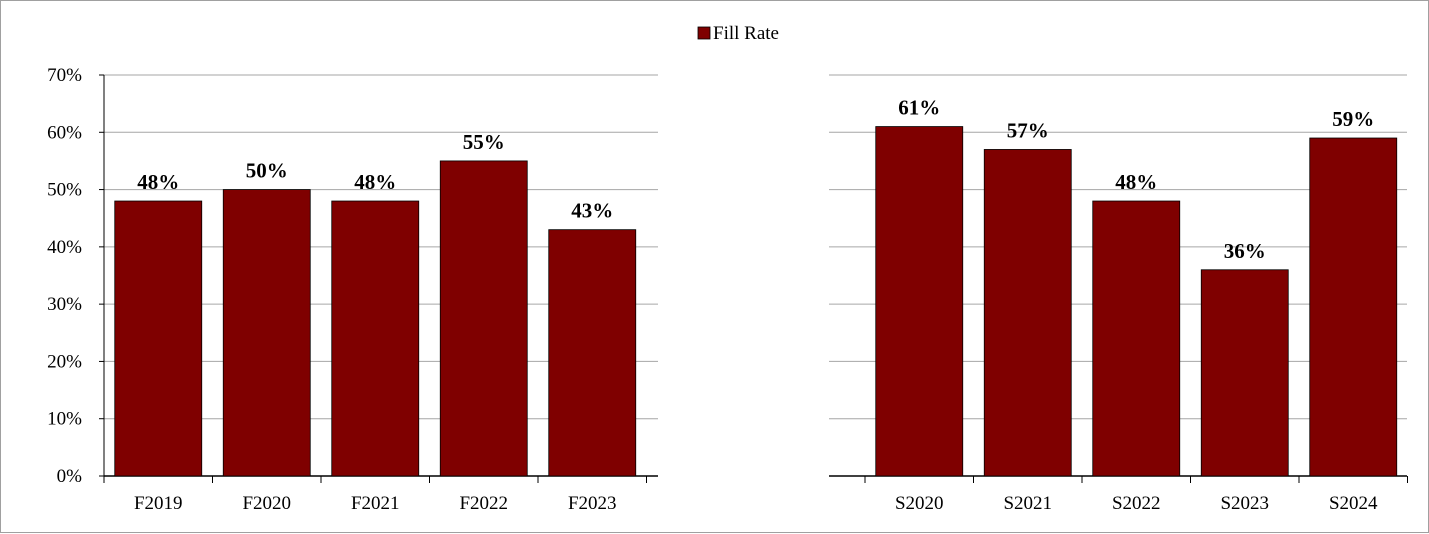 The image size is (1429, 534). I want to click on y-tick-label: 10%, so click(64, 419).